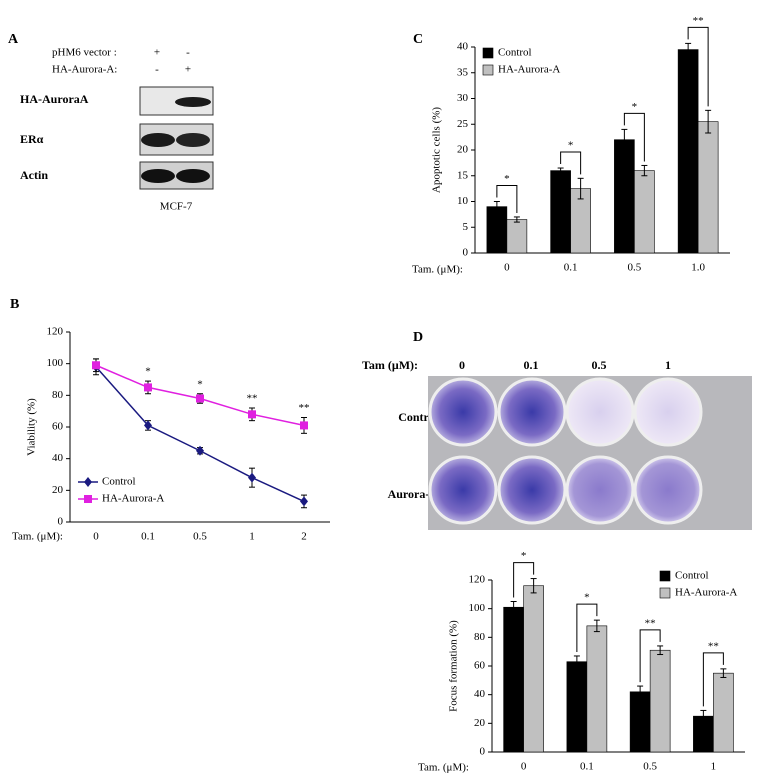 This screenshot has height=781, width=761. What do you see at coordinates (304, 537) in the screenshot?
I see `x-tick-label: 2` at bounding box center [304, 537].